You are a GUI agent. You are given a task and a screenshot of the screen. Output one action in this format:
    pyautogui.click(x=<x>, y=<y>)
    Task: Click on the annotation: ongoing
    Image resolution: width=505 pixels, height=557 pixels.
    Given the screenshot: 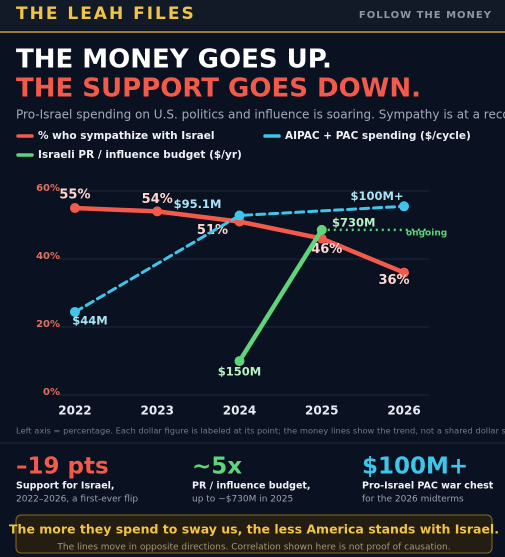 What is the action you would take?
    pyautogui.click(x=426, y=233)
    